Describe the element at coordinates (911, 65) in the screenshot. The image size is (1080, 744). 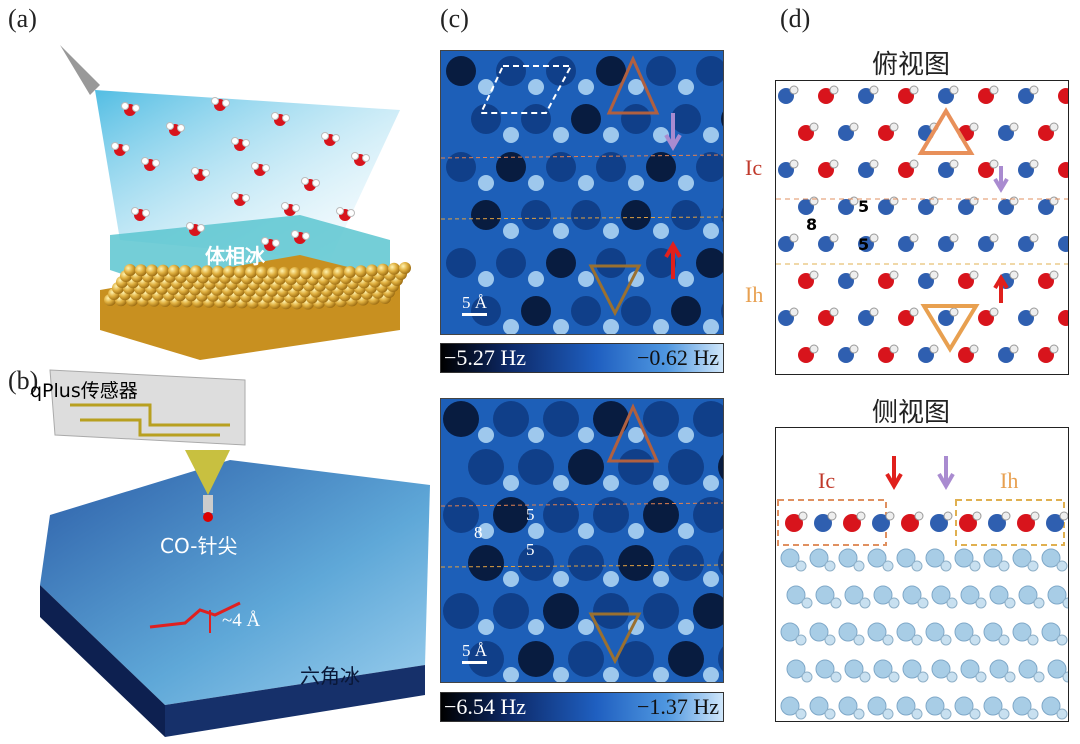
I see `top-view-title: 俯视图` at that location.